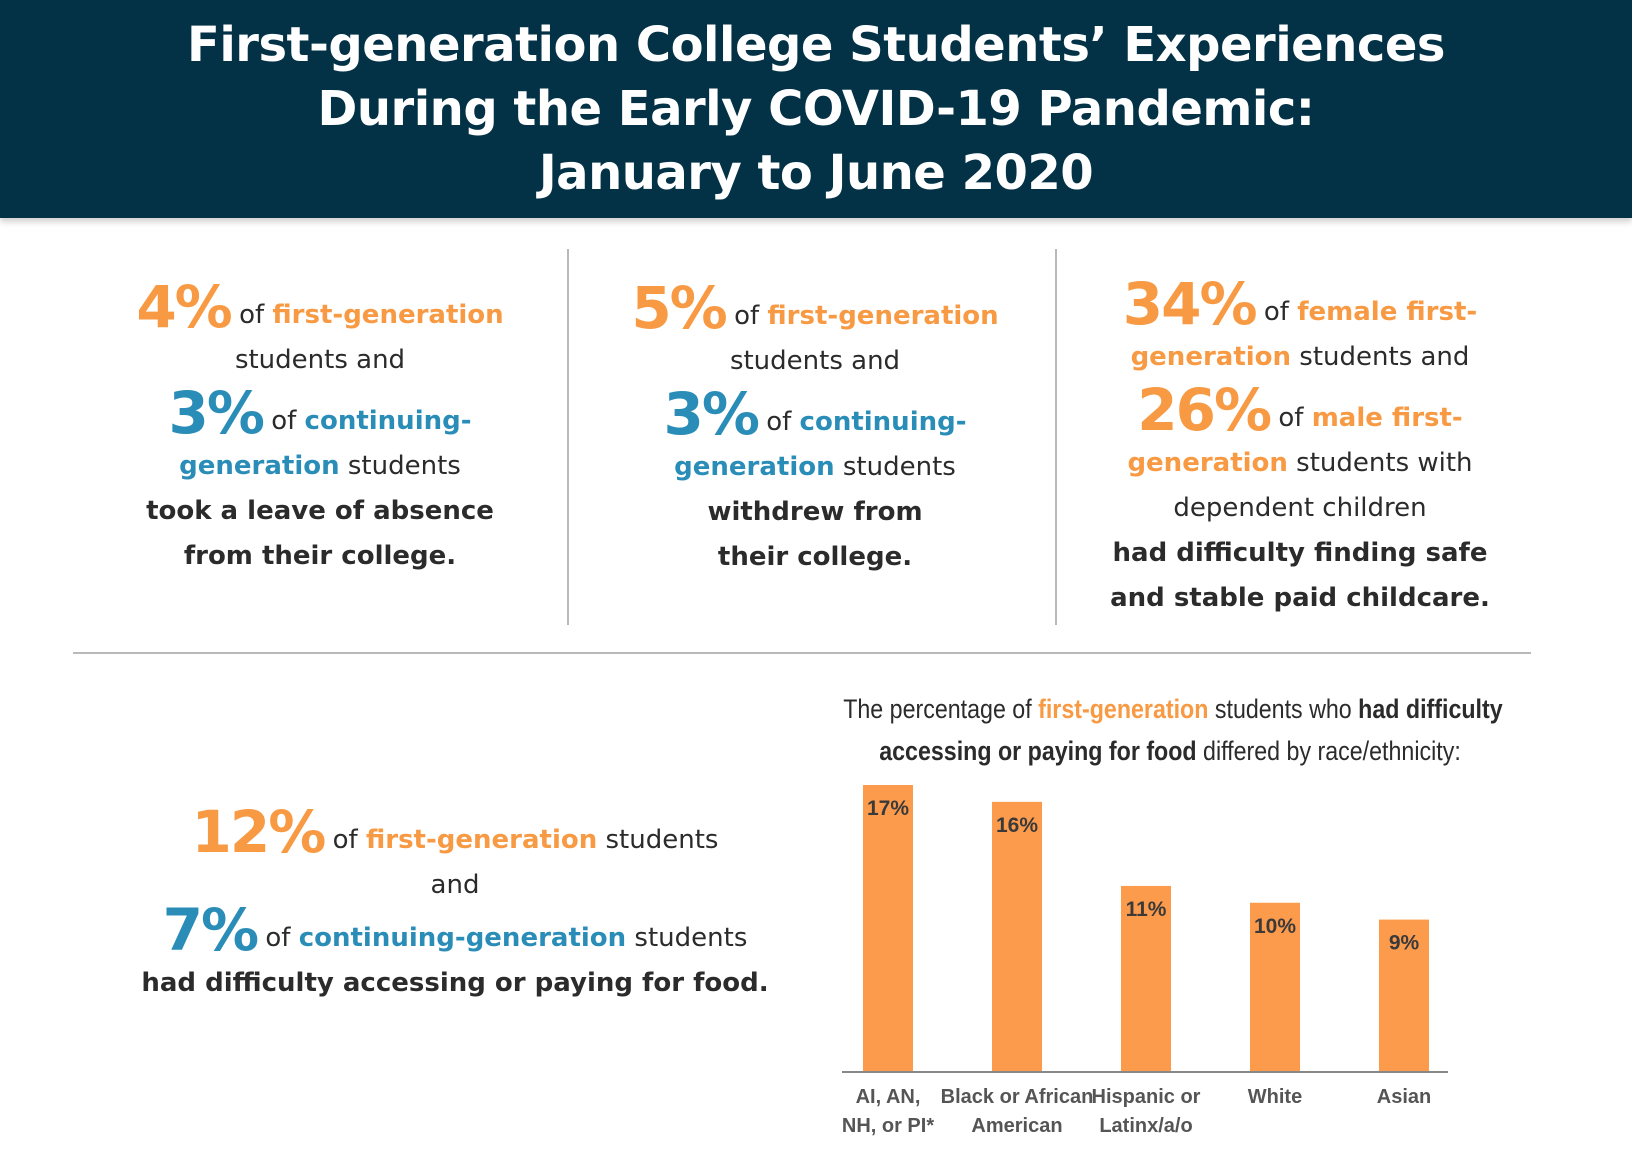  What do you see at coordinates (1300, 508) in the screenshot?
I see `stat-text: dependent children` at bounding box center [1300, 508].